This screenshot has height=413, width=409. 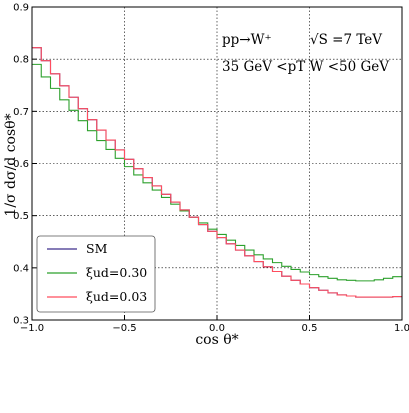 I want to click on legend: SM ξud=0.30 ξud=0.03, so click(x=96, y=274).